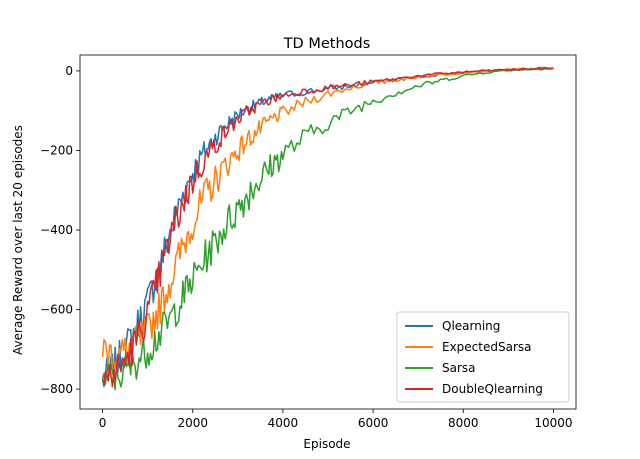 The height and width of the screenshot is (459, 640). I want to click on x-axis-label: Episode, so click(326, 444).